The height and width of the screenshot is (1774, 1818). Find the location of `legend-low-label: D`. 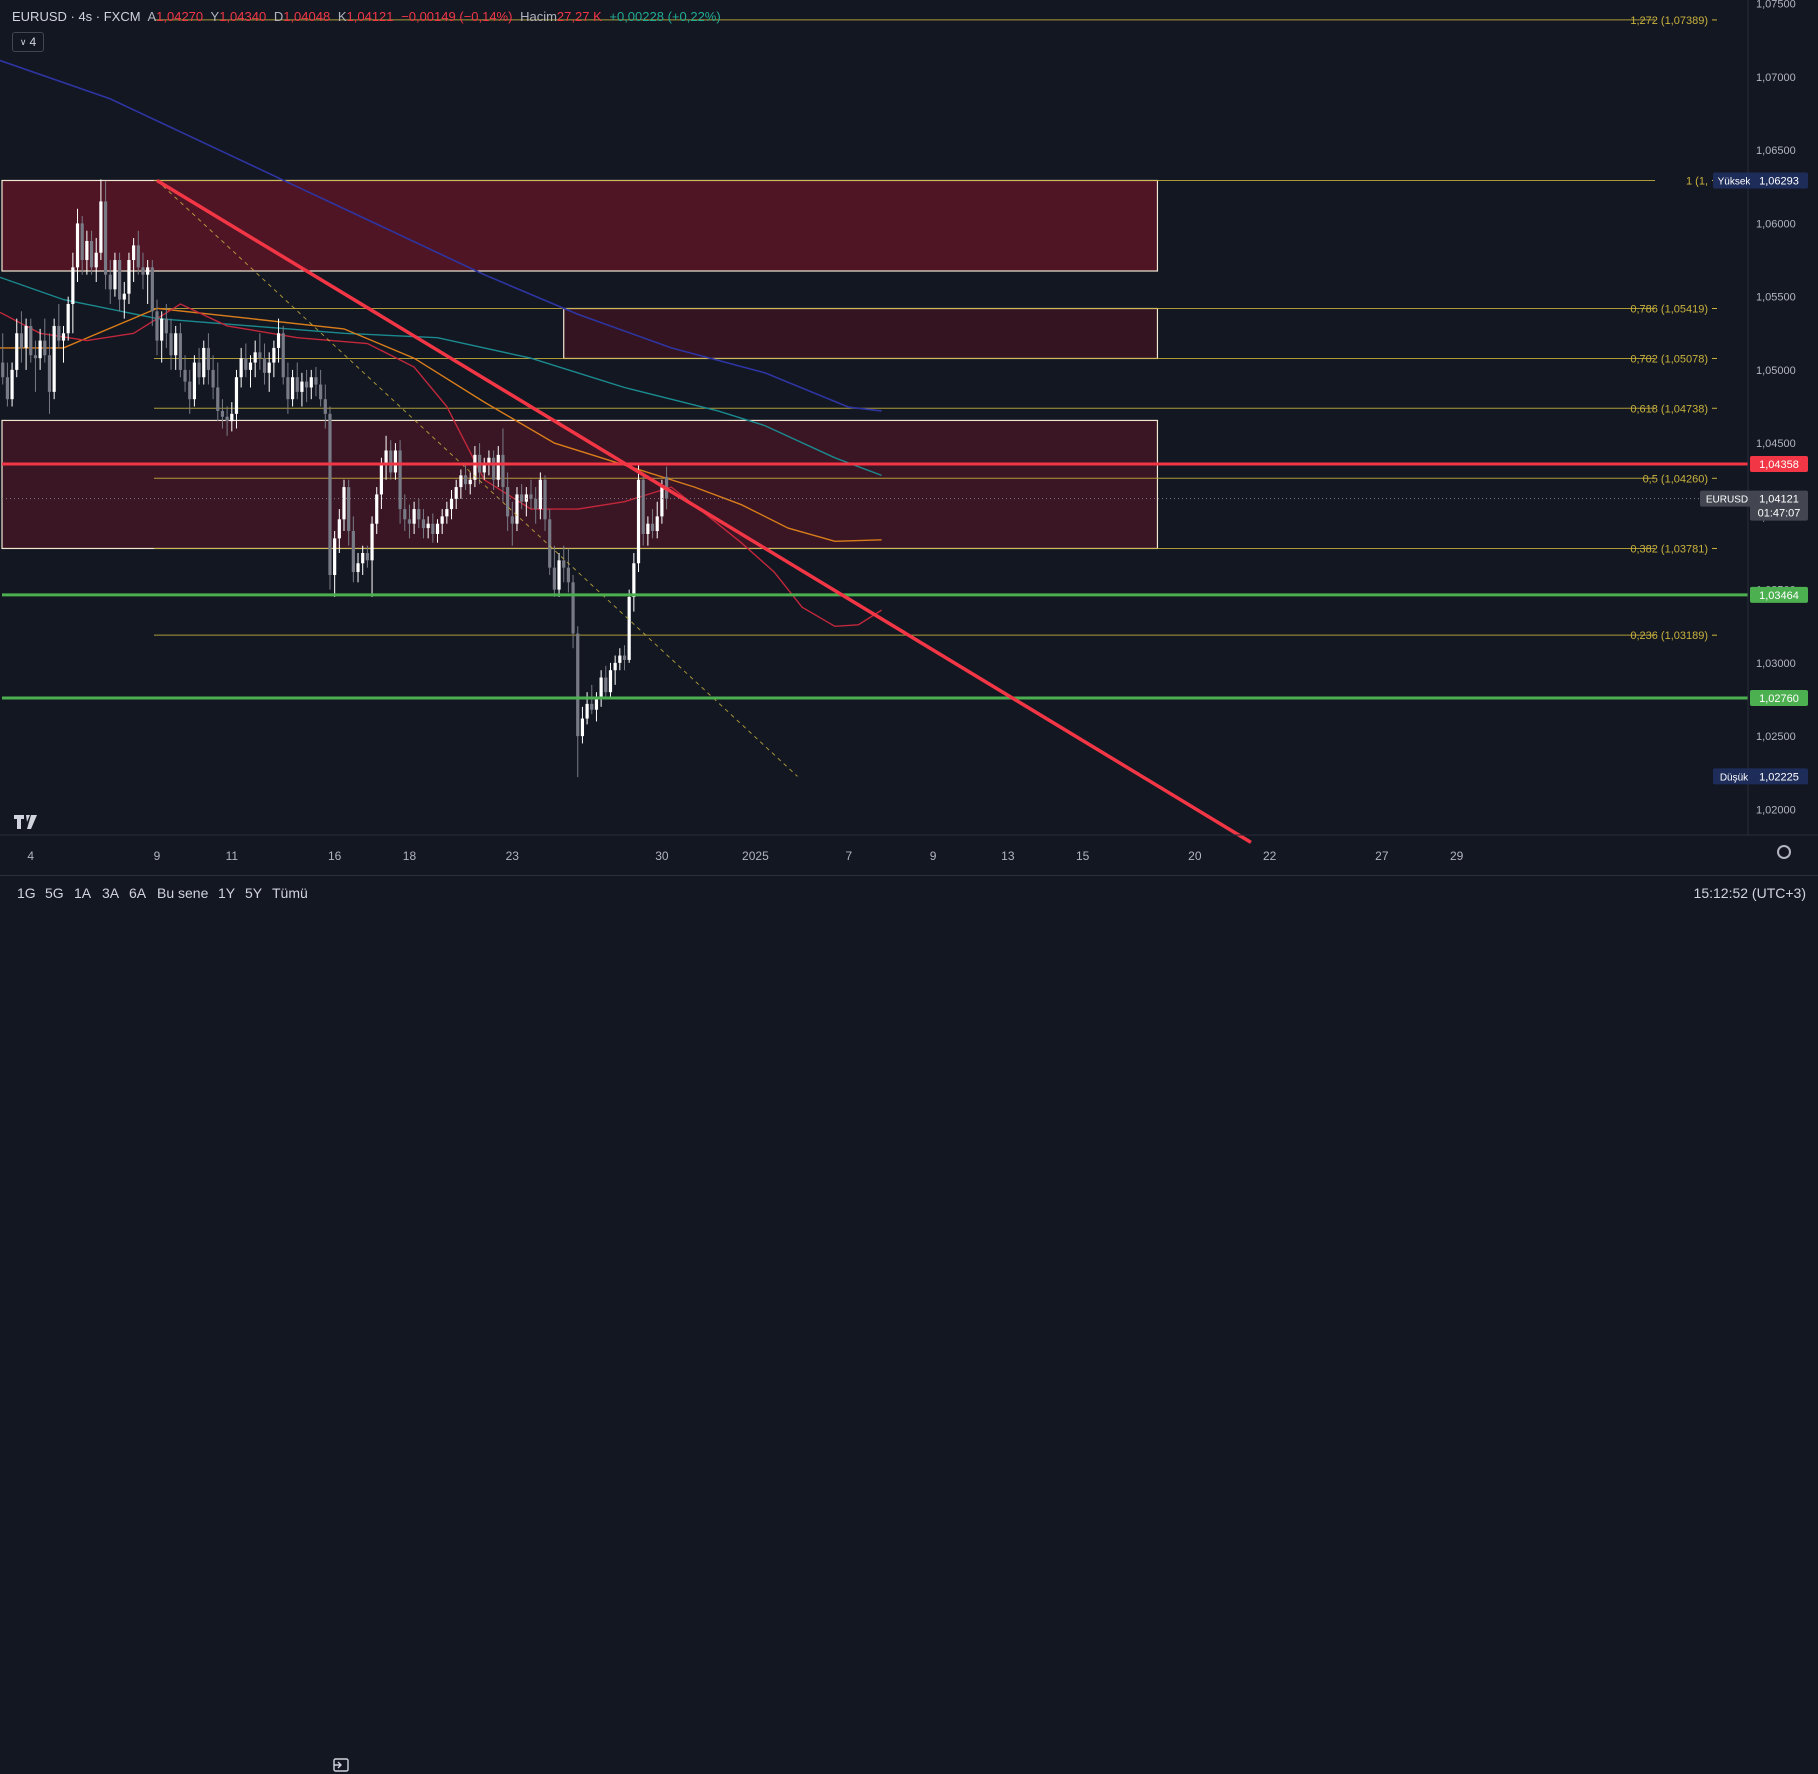

legend-low-label: D is located at coordinates (278, 16).